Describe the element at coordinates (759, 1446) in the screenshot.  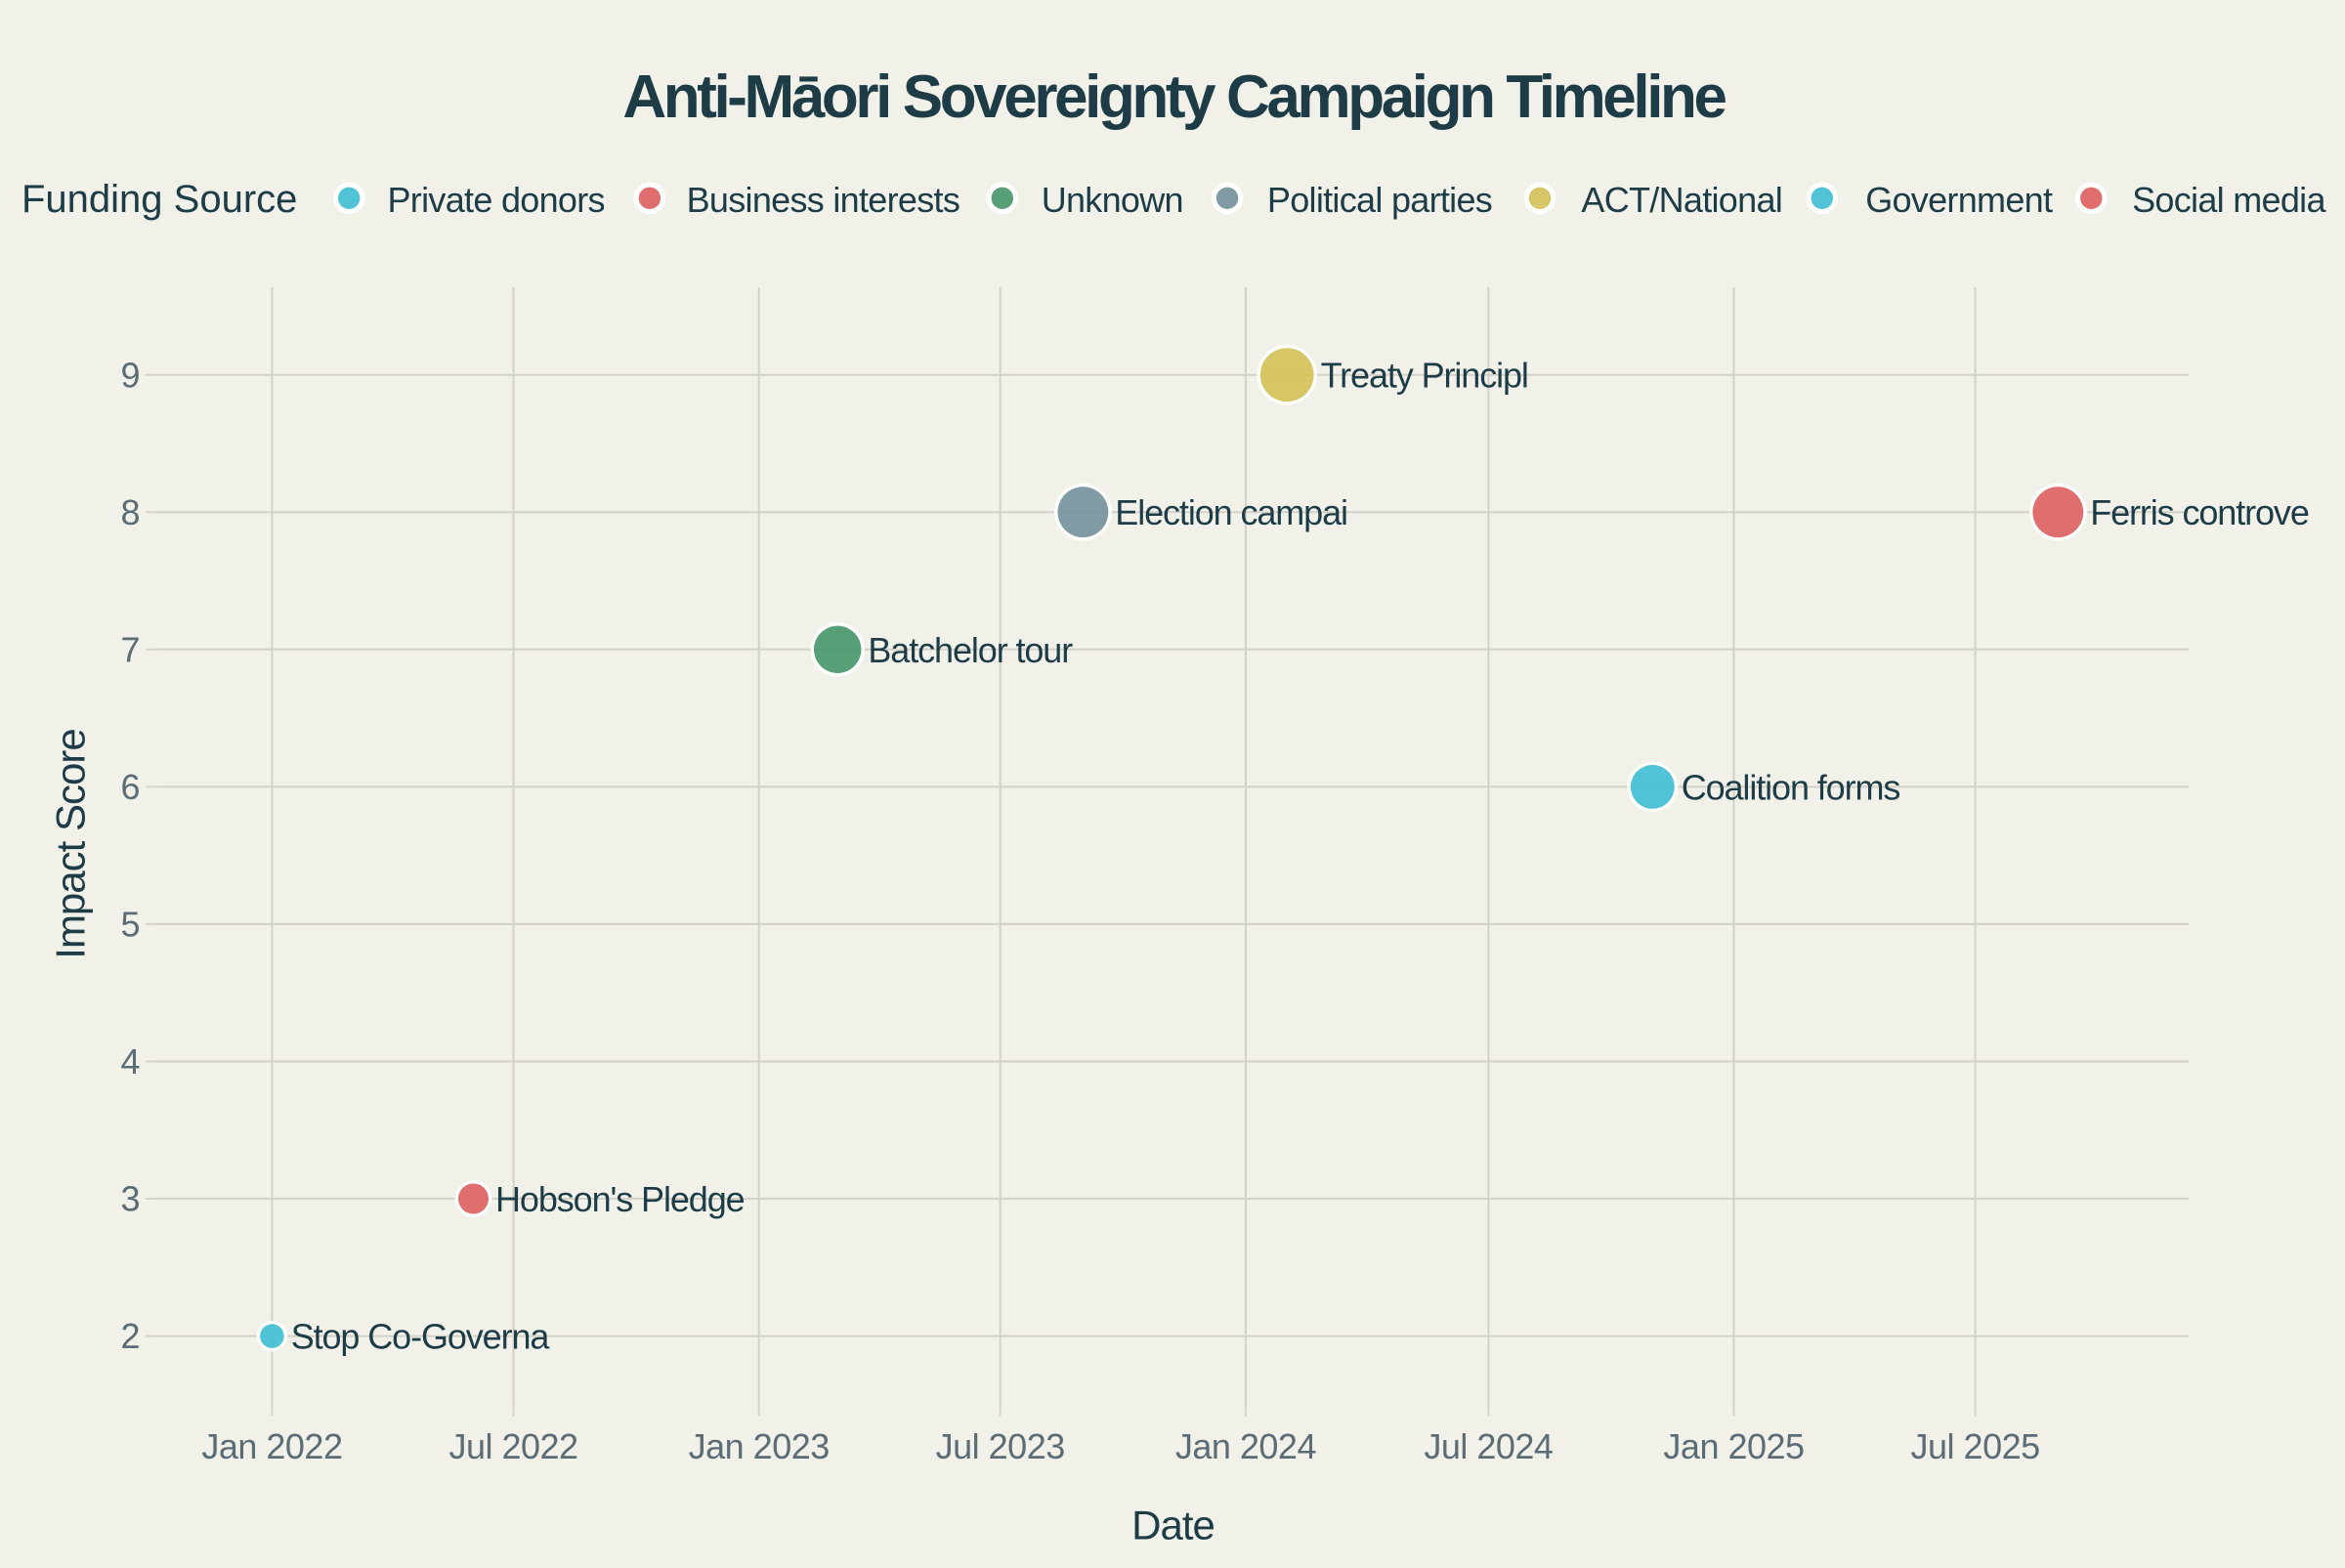
I see `svg-text: Jan 2023` at that location.